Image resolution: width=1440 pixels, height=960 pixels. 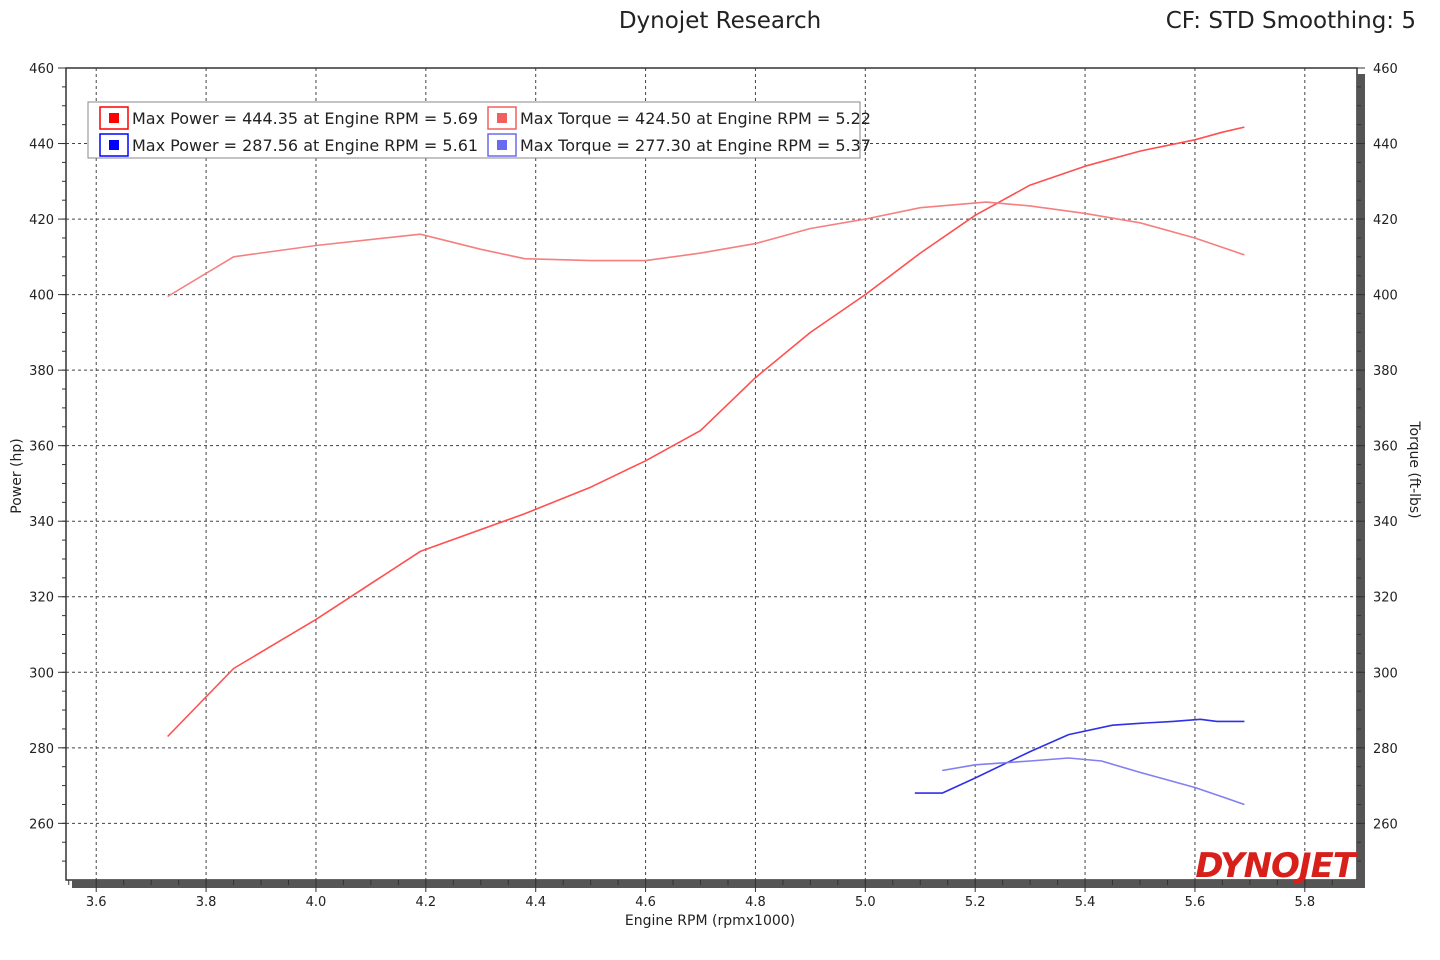 I want to click on x-axis-label: Engine RPM (rpmx1000), so click(x=710, y=921).